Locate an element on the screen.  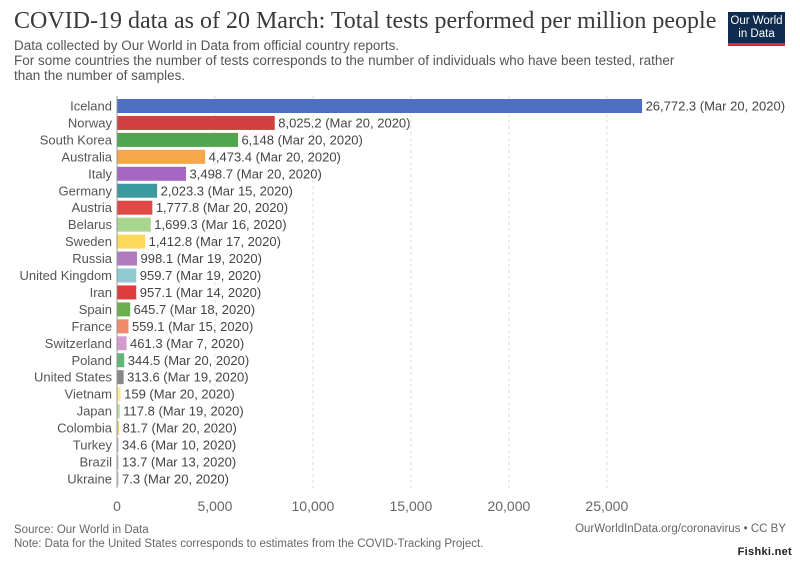
source-text: Source: Our World in Data is located at coordinates (81, 530).